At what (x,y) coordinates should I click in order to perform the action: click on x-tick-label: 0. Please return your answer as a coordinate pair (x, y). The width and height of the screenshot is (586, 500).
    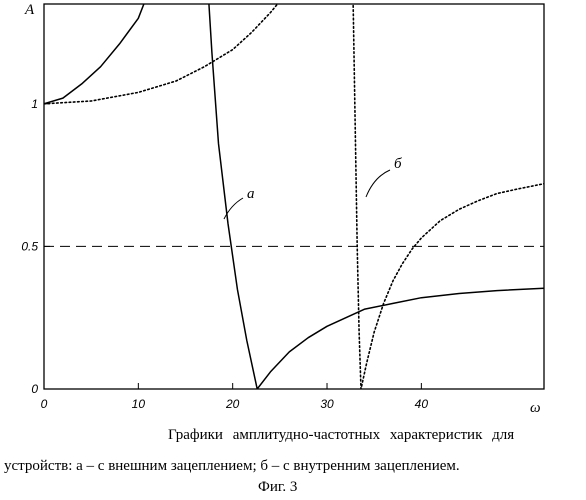
    Looking at the image, I should click on (44, 404).